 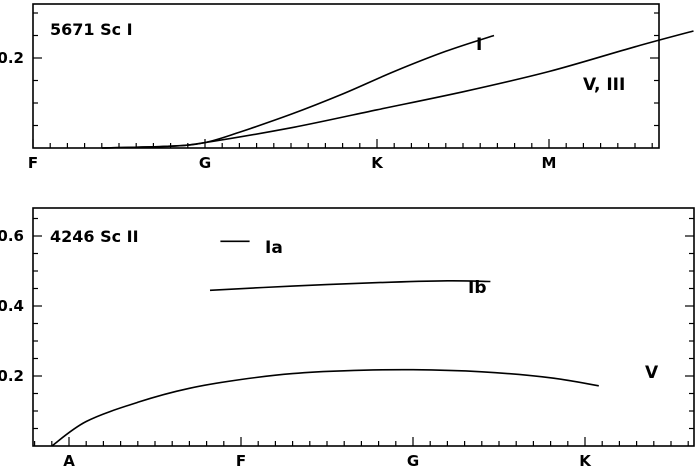 I want to click on series-label: V, III, so click(x=604, y=85).